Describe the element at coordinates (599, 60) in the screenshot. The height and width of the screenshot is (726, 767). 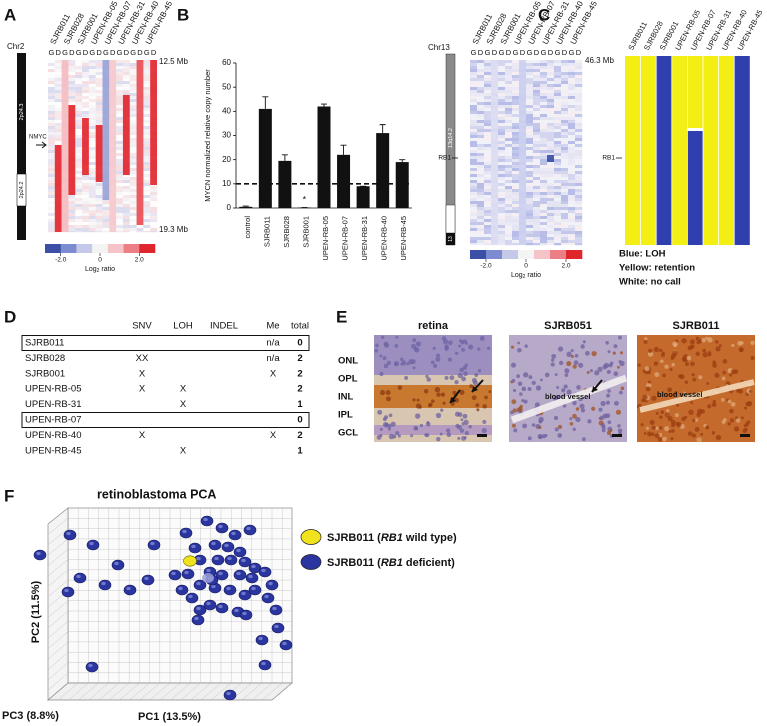
I see `coordinate-label: 46.3 Mb` at that location.